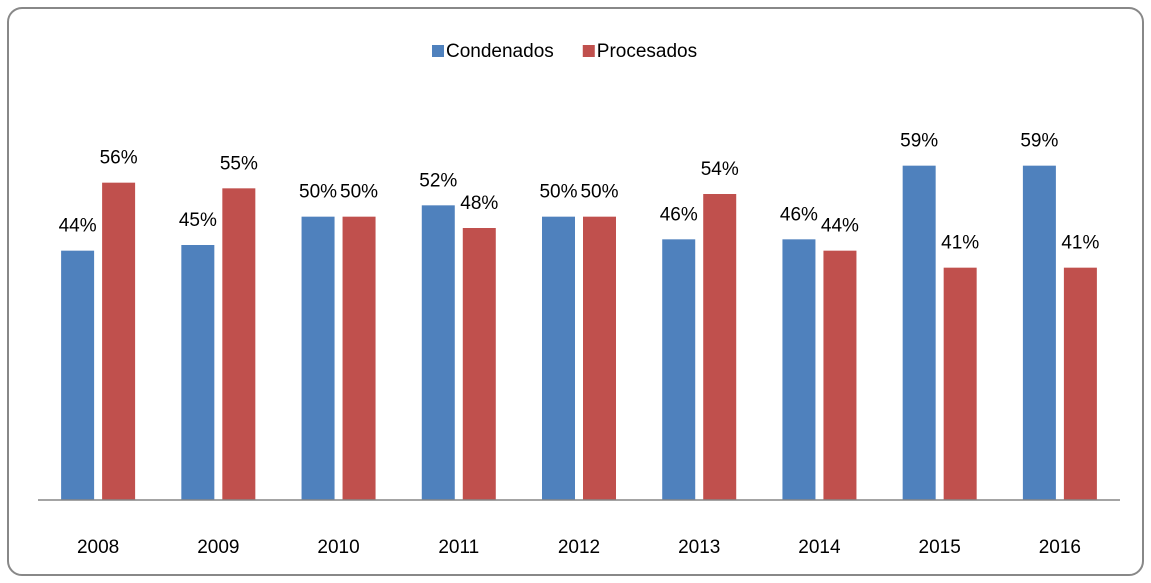 The width and height of the screenshot is (1151, 583). What do you see at coordinates (699, 547) in the screenshot?
I see `x-tick-label: 2013` at bounding box center [699, 547].